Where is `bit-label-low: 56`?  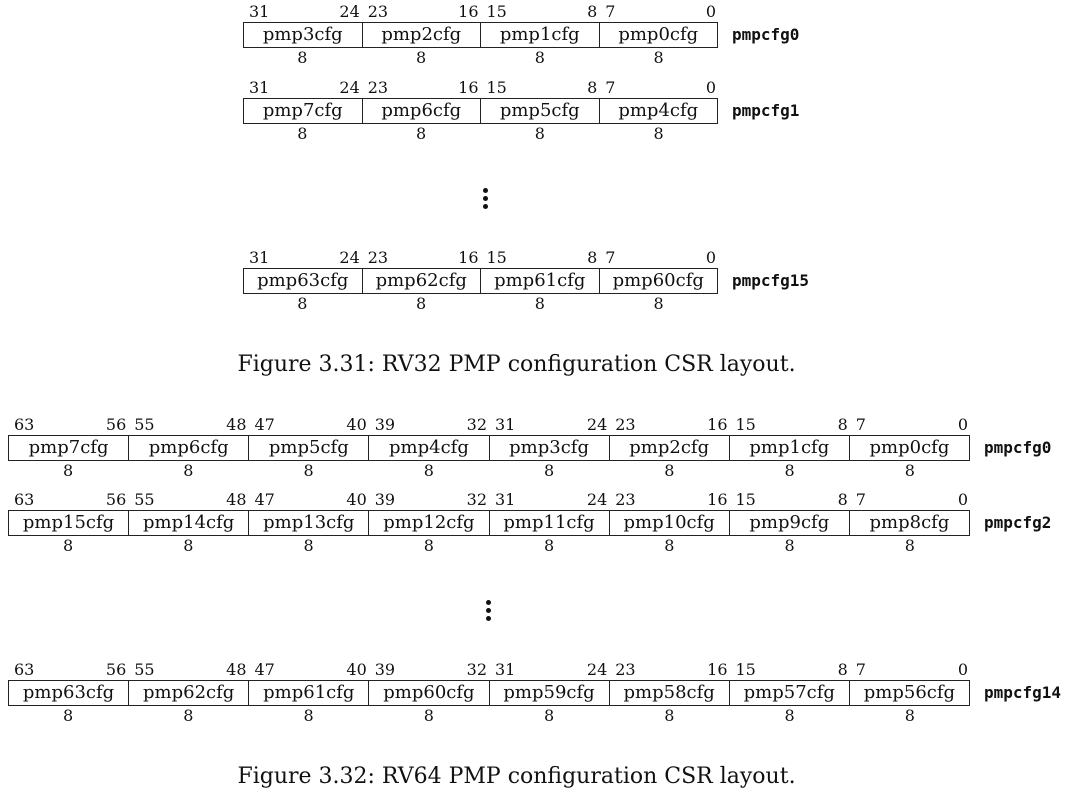 bit-label-low: 56 is located at coordinates (116, 669).